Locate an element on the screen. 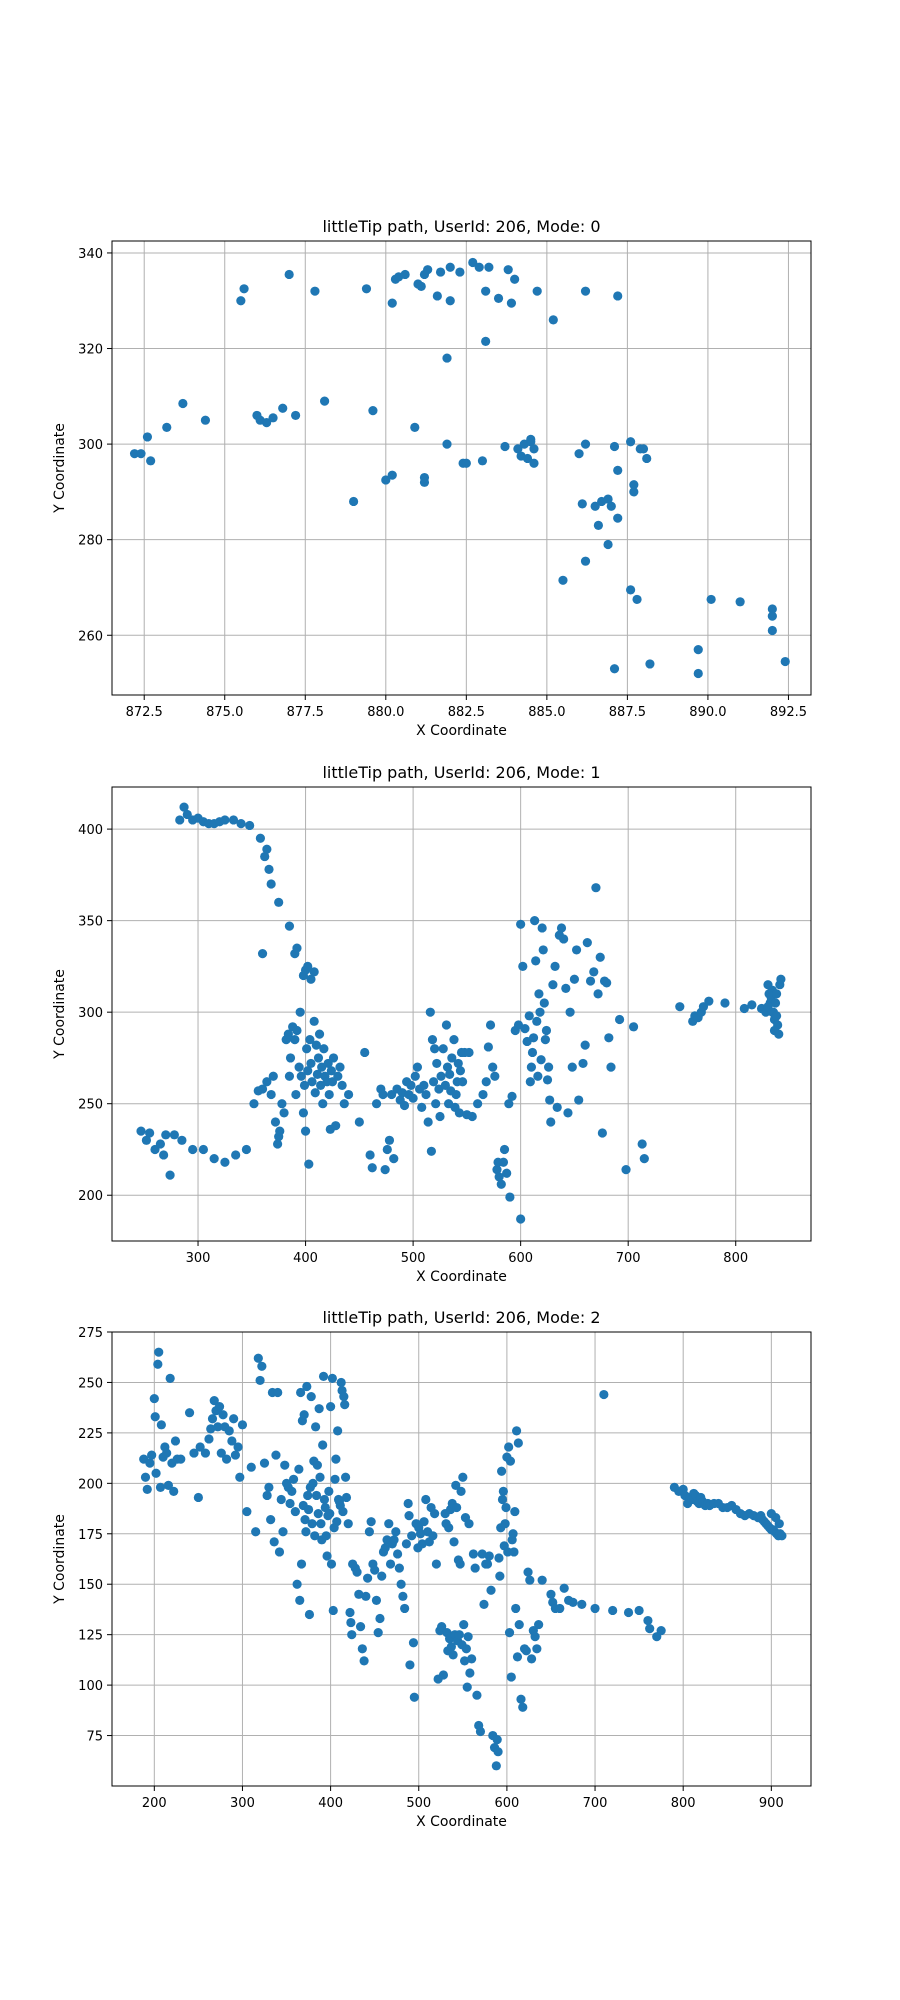  x-tick-label: 300 is located at coordinates (242, 1803).